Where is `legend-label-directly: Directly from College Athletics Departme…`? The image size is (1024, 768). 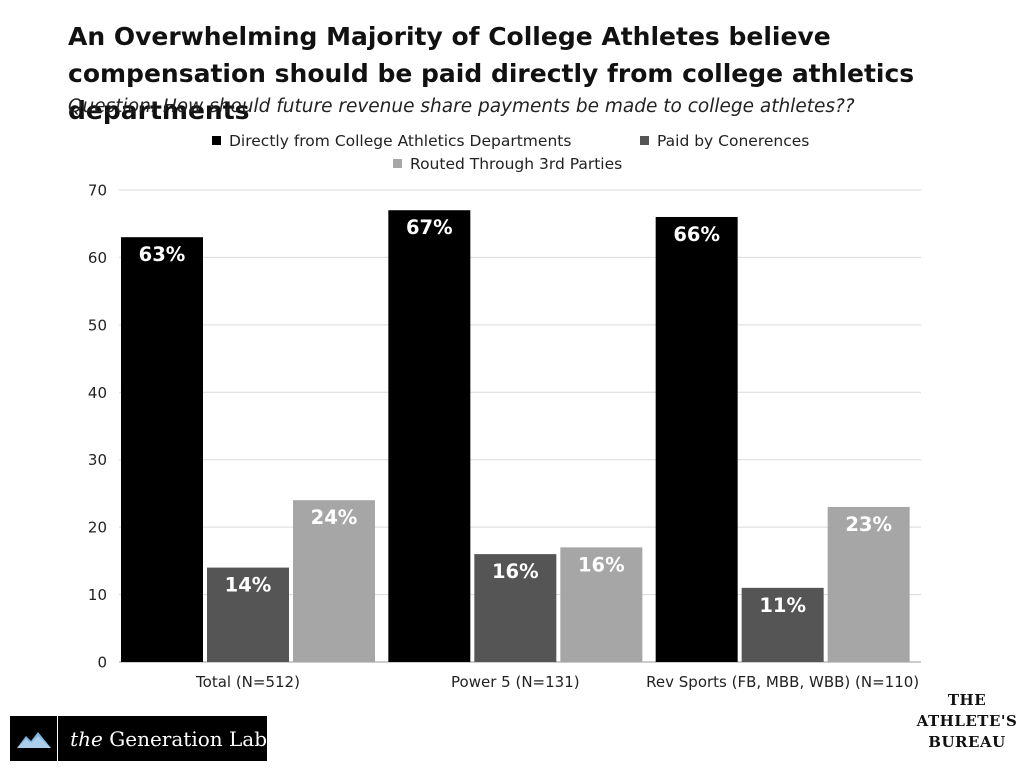 legend-label-directly: Directly from College Athletics Departme… is located at coordinates (400, 141).